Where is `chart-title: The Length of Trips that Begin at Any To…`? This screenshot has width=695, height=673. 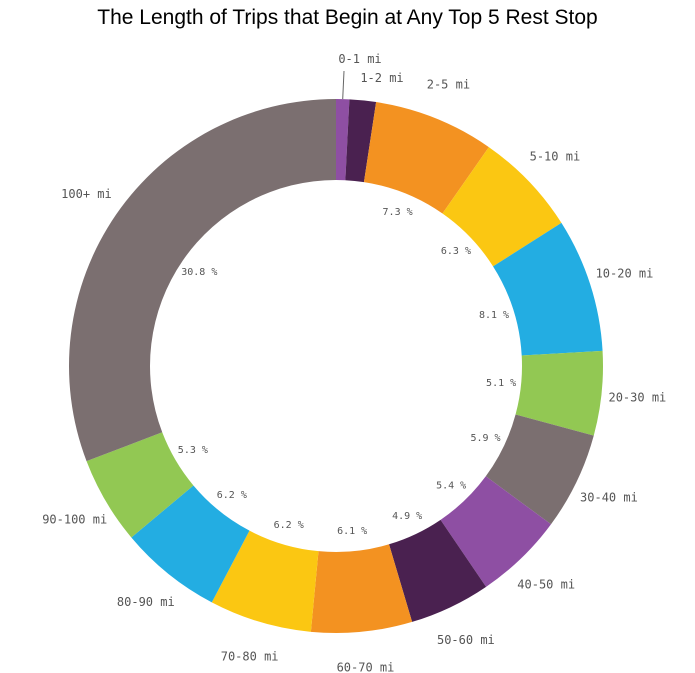
chart-title: The Length of Trips that Begin at Any To… is located at coordinates (347, 17).